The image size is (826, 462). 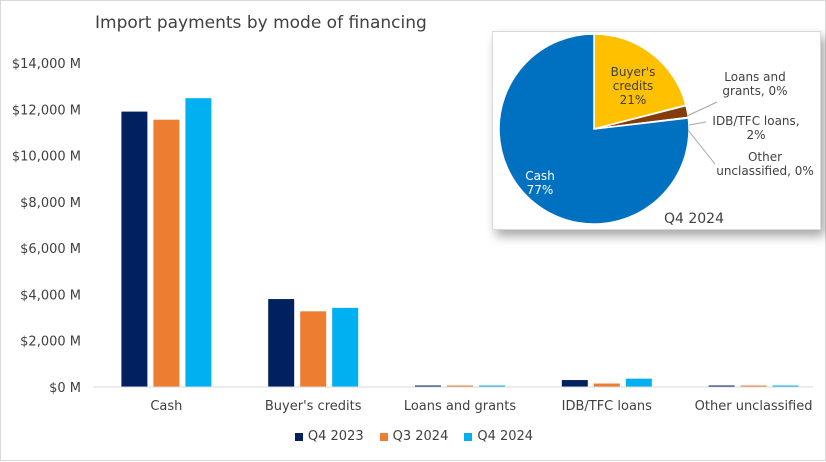 I want to click on pie-title: Q4 2024, so click(x=694, y=219).